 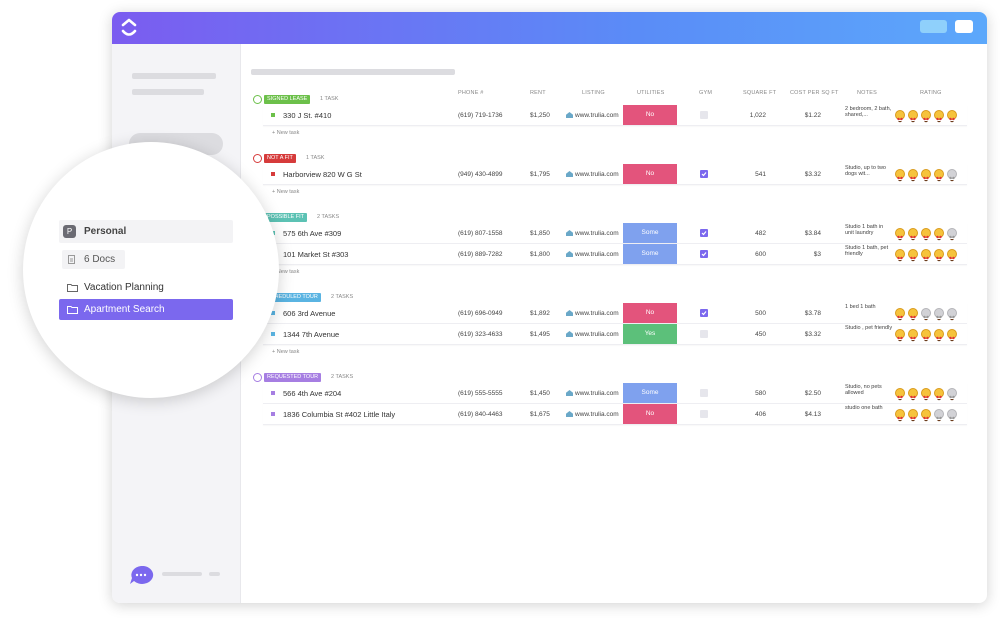 I want to click on status-badge: SCHEDULED TOUR, so click(x=292, y=297).